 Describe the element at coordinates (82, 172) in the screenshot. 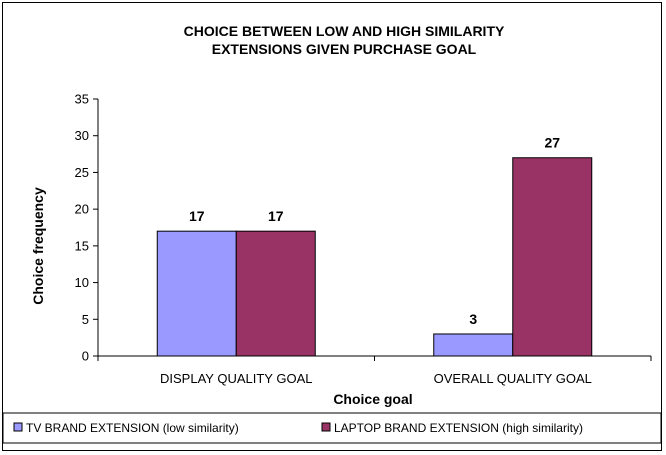

I see `y-tick-label: 25` at that location.